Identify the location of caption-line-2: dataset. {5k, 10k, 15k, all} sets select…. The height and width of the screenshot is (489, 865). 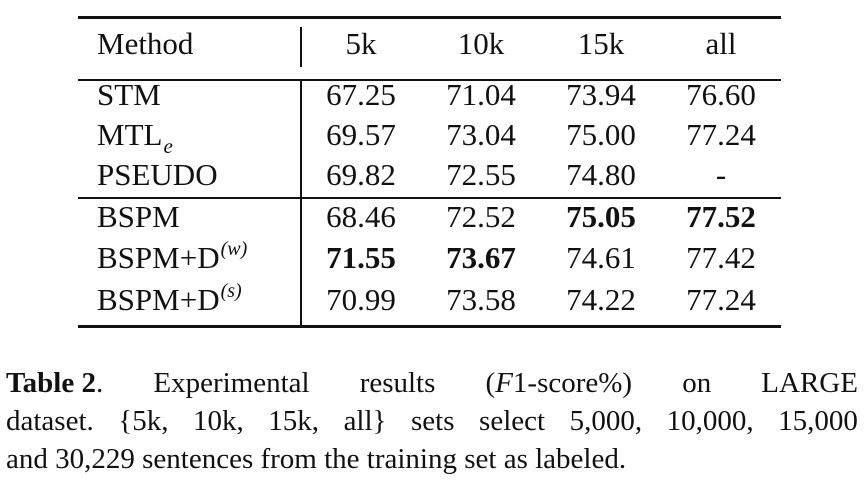
(432, 421).